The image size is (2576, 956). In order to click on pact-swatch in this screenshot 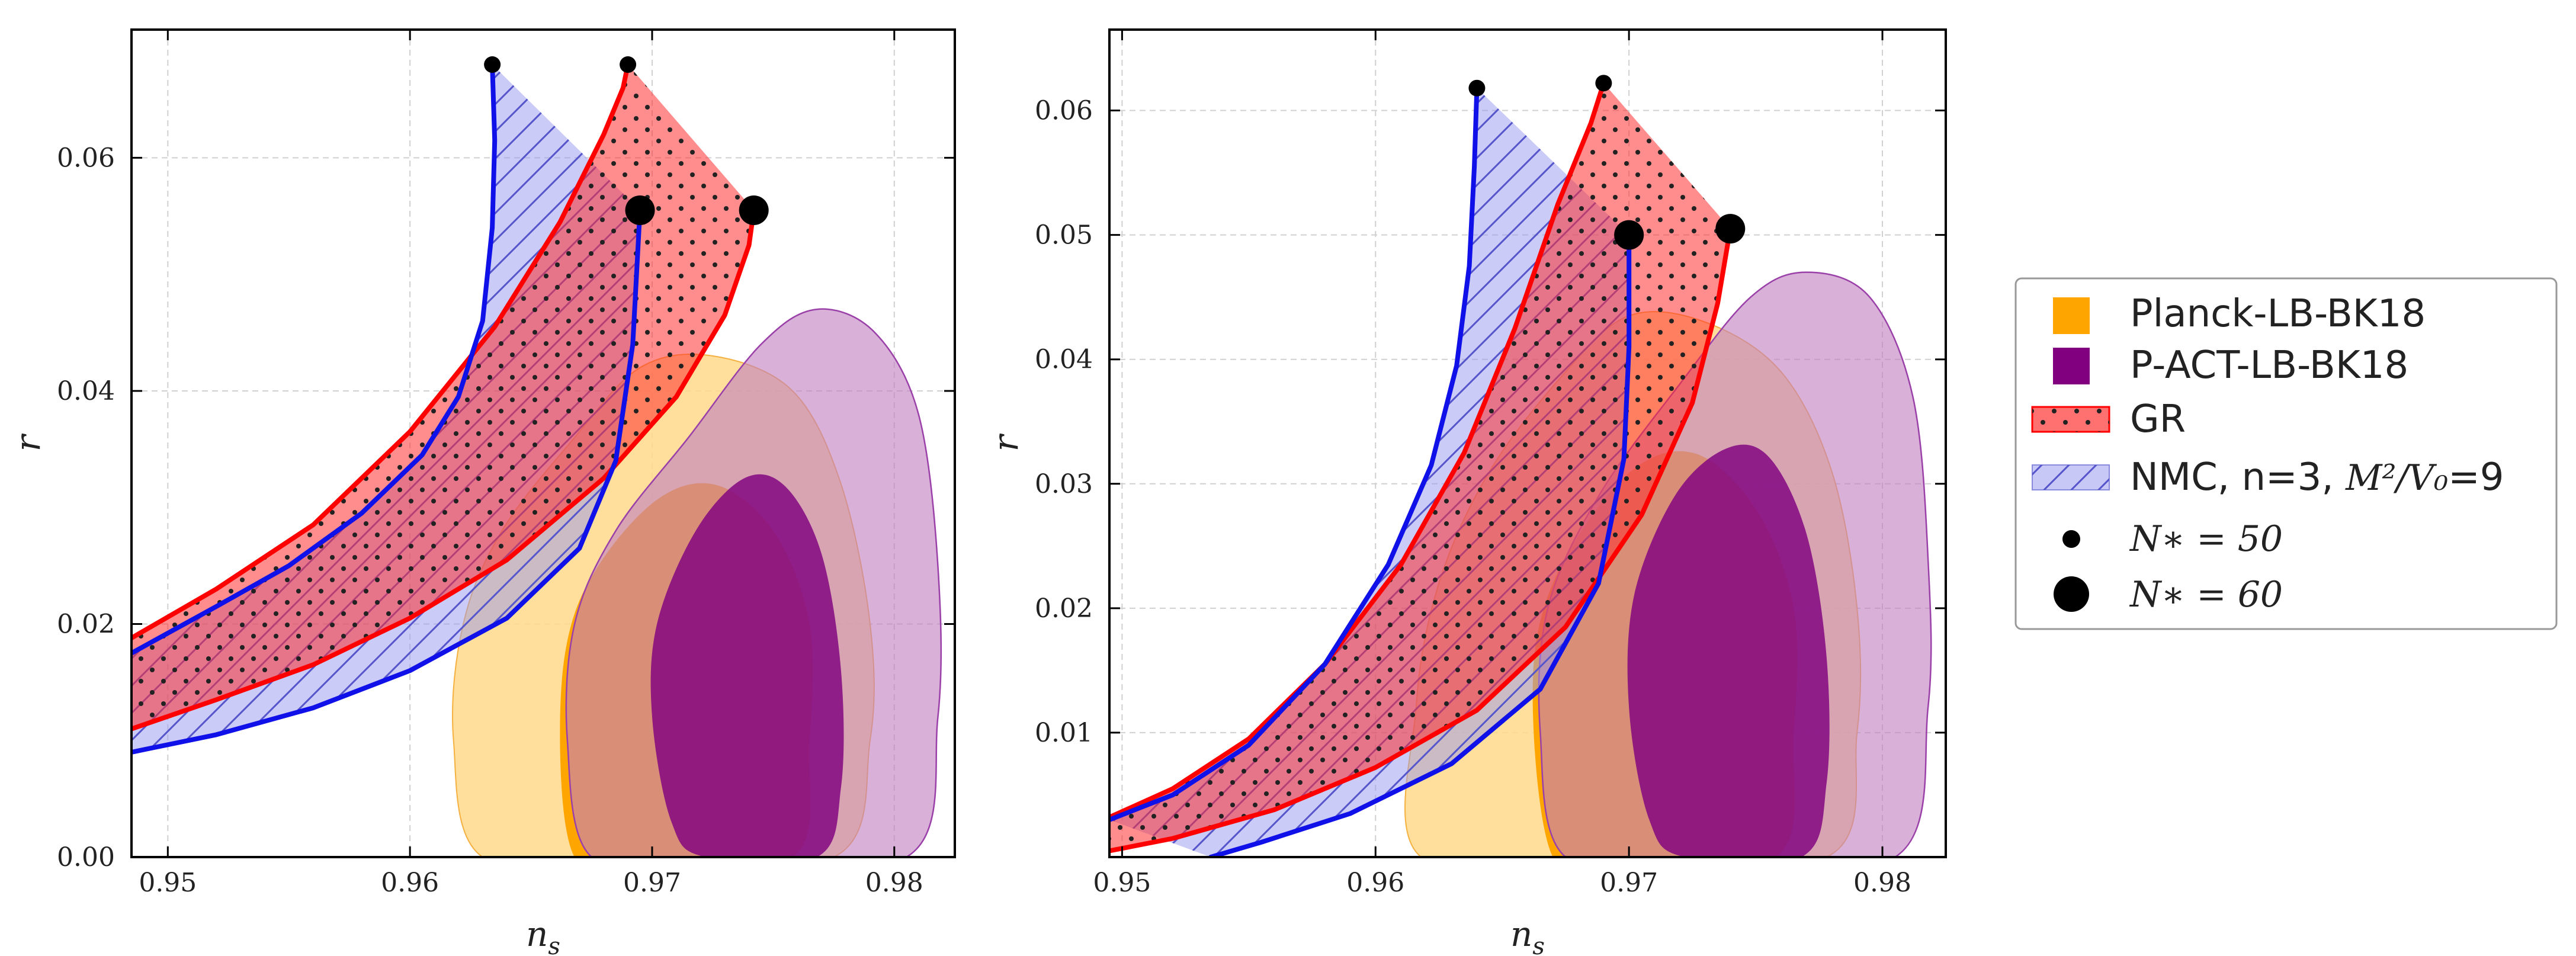, I will do `click(2071, 366)`.